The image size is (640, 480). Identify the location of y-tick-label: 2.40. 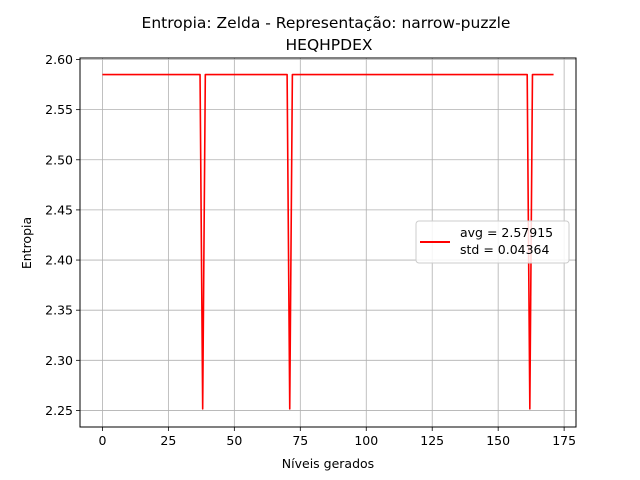
(59, 260).